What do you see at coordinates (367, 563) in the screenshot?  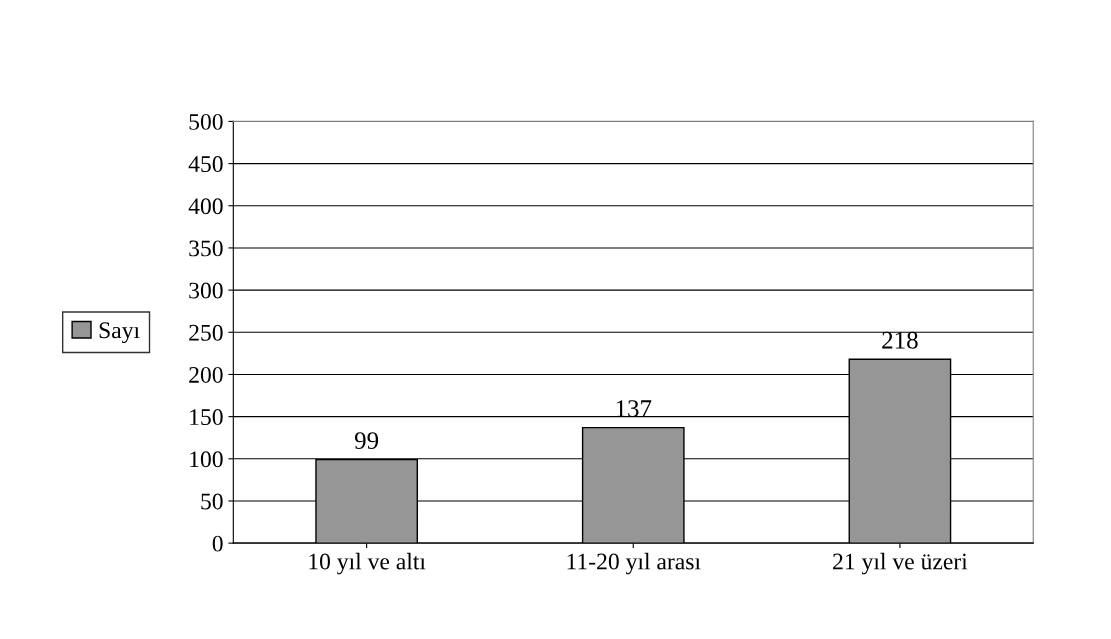 I see `x-tick-label: 10 yıl ve altı` at bounding box center [367, 563].